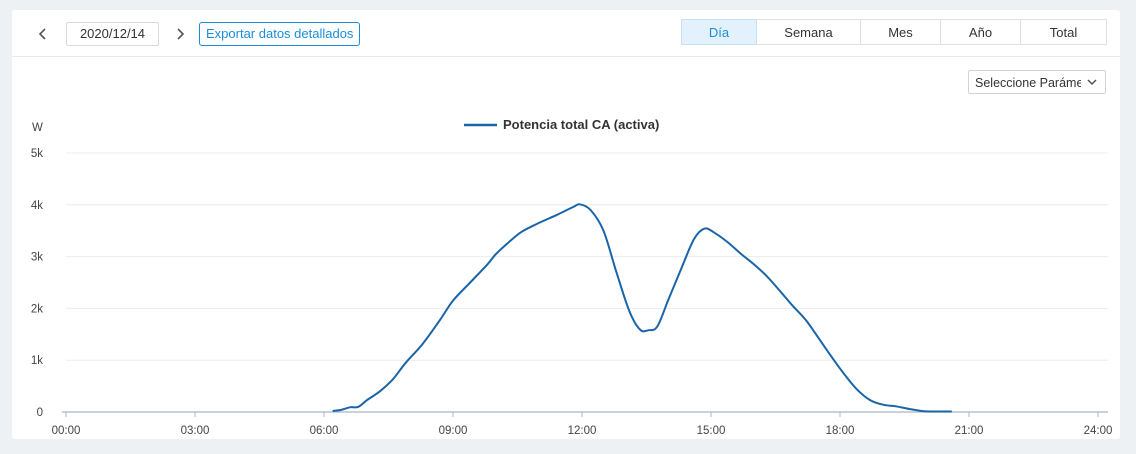 The height and width of the screenshot is (454, 1136). I want to click on x-tick-label: 15:00, so click(711, 431).